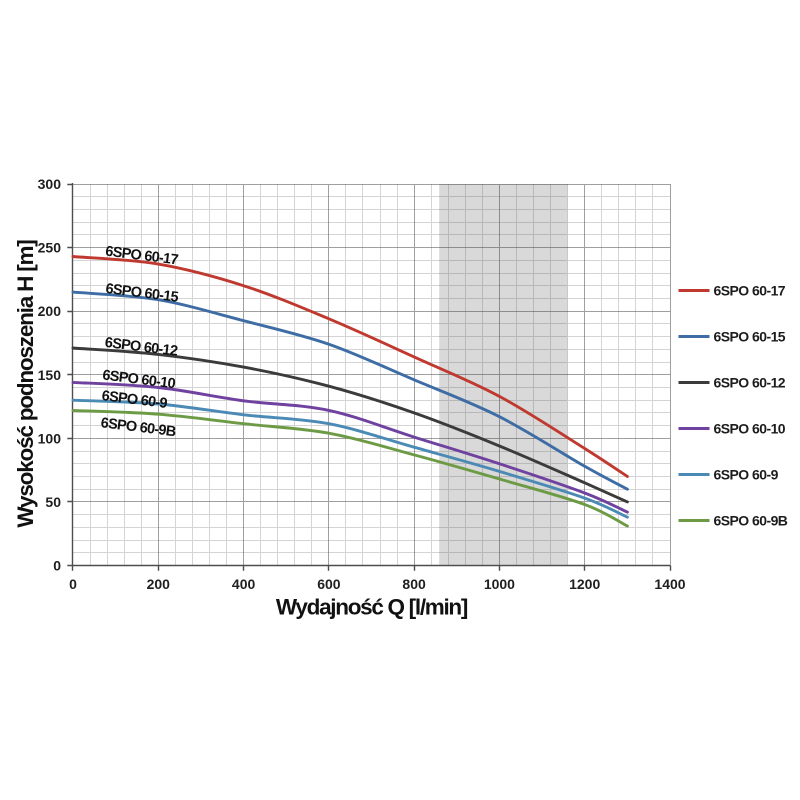 This screenshot has height=800, width=800. What do you see at coordinates (750, 428) in the screenshot?
I see `svg-text: 6SPO 60-10` at bounding box center [750, 428].